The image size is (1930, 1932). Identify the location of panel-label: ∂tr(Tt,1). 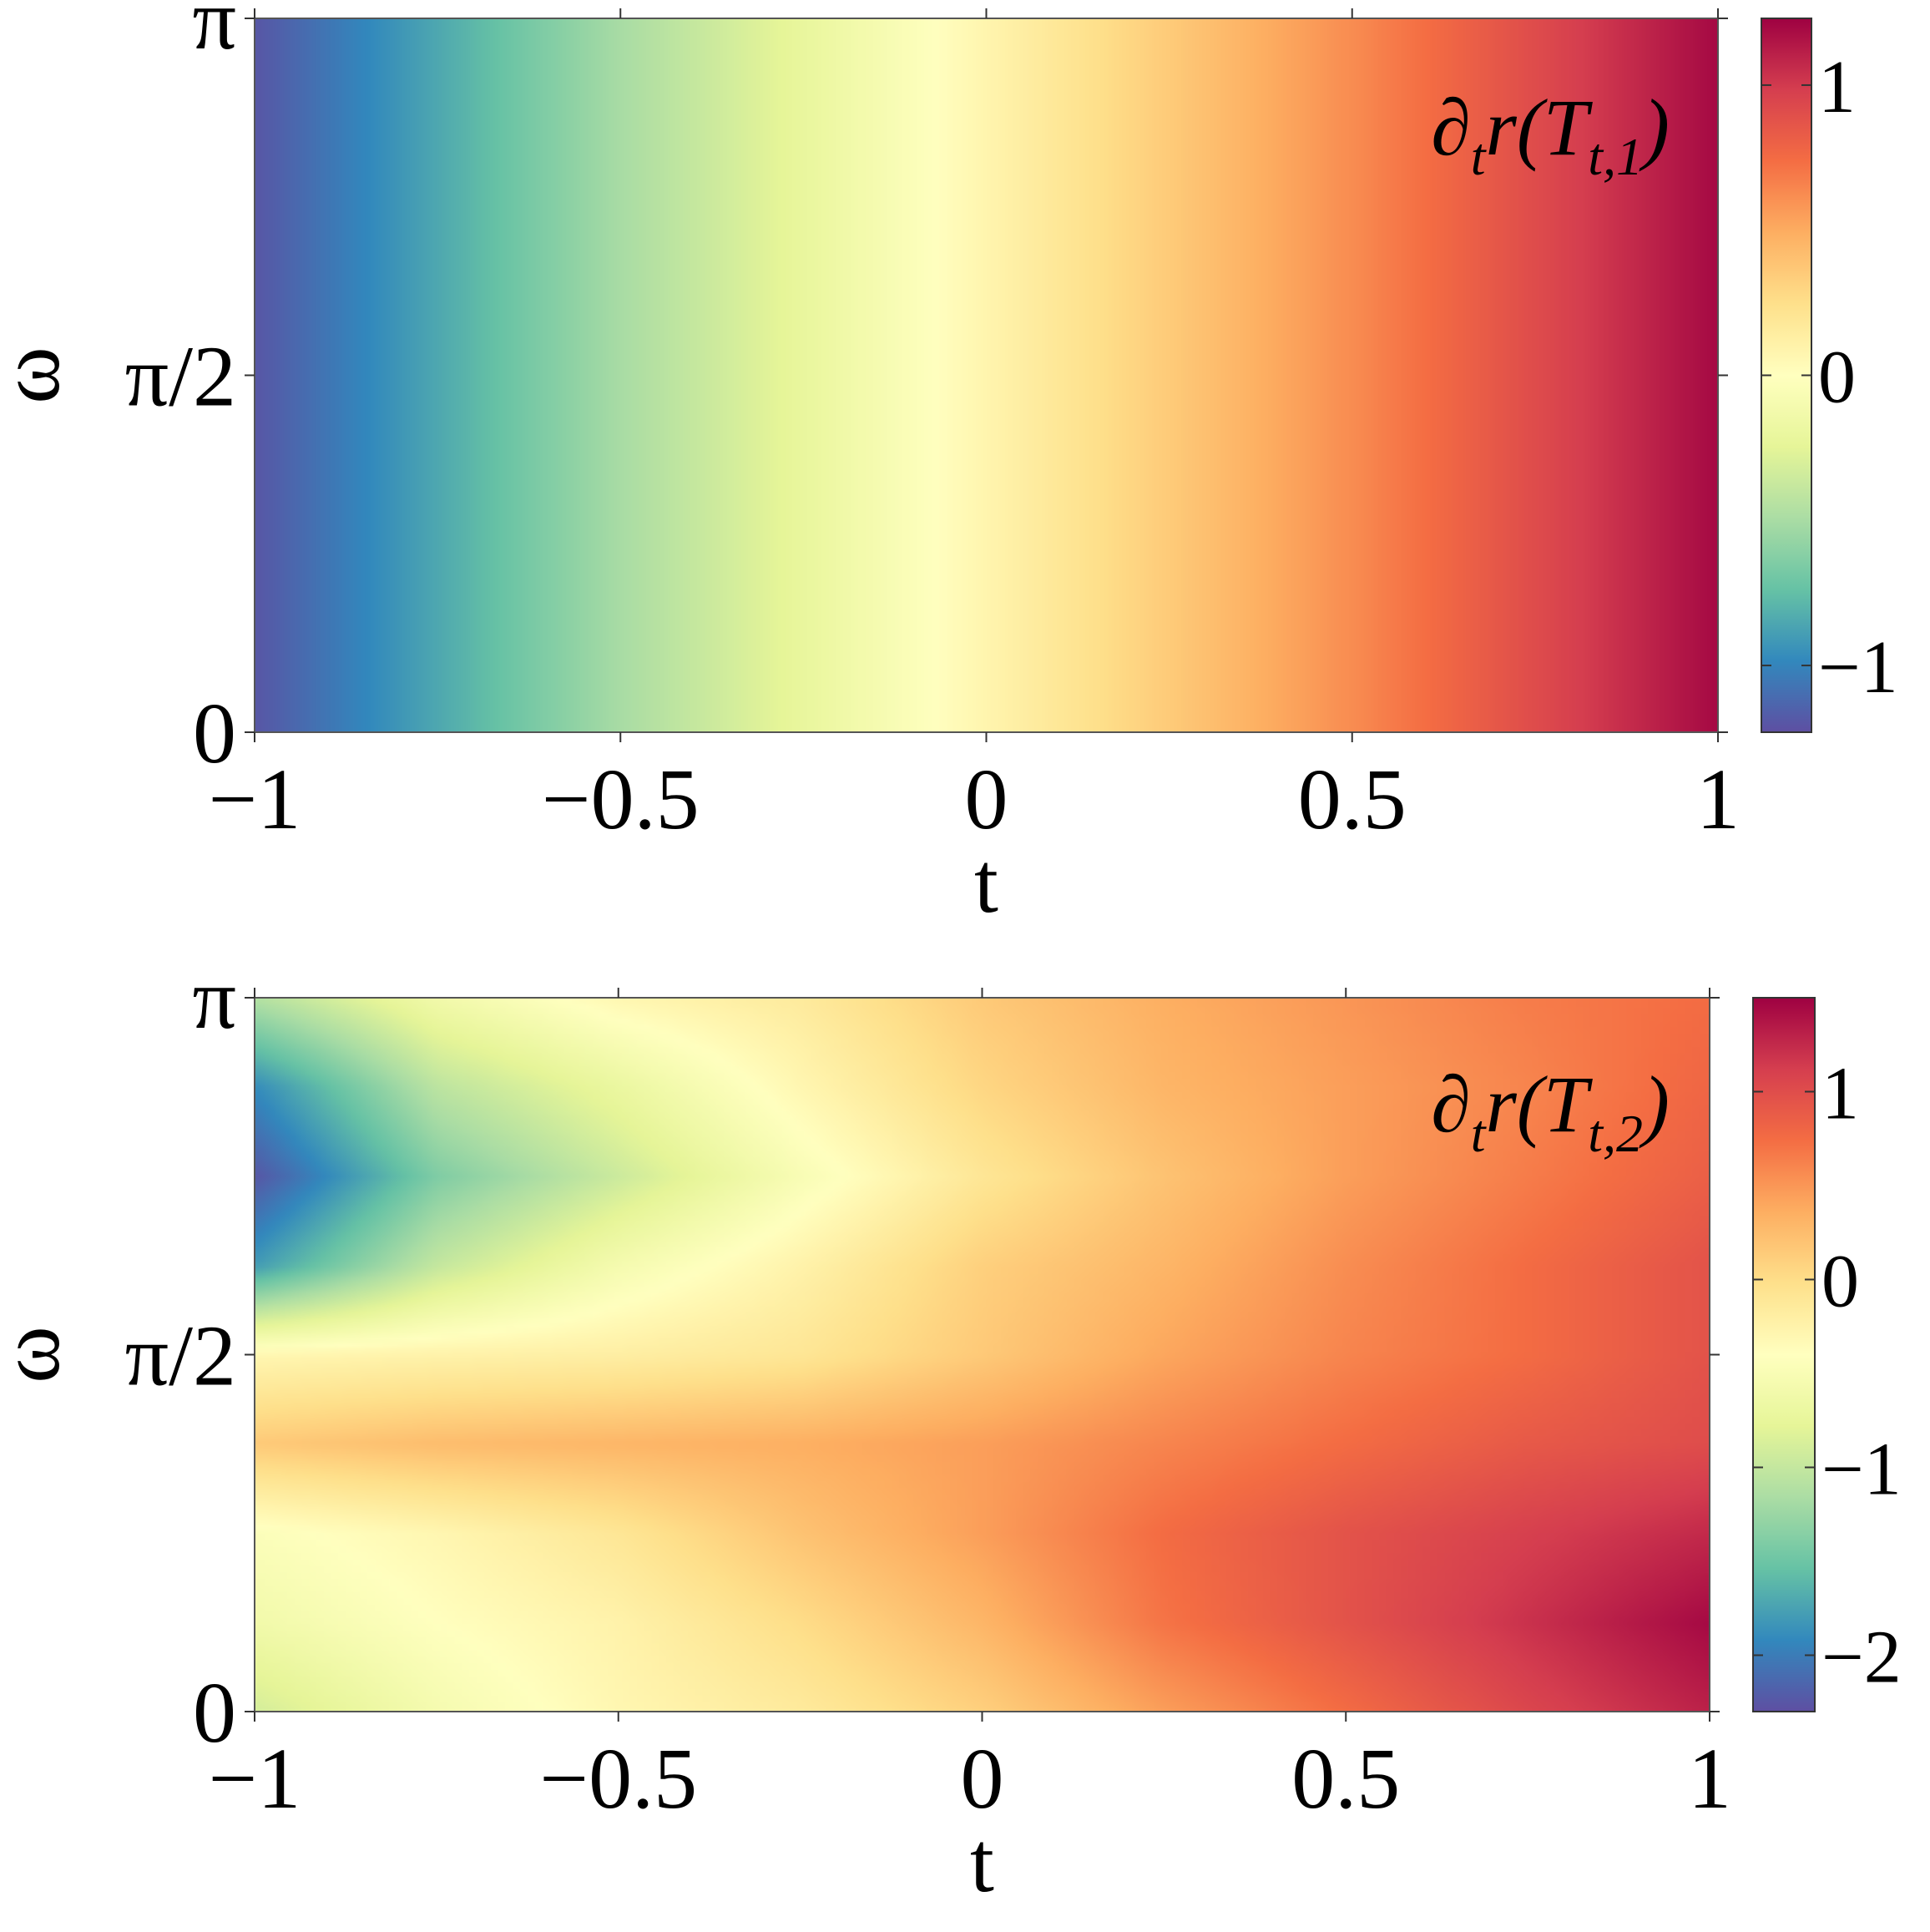
(1550, 134).